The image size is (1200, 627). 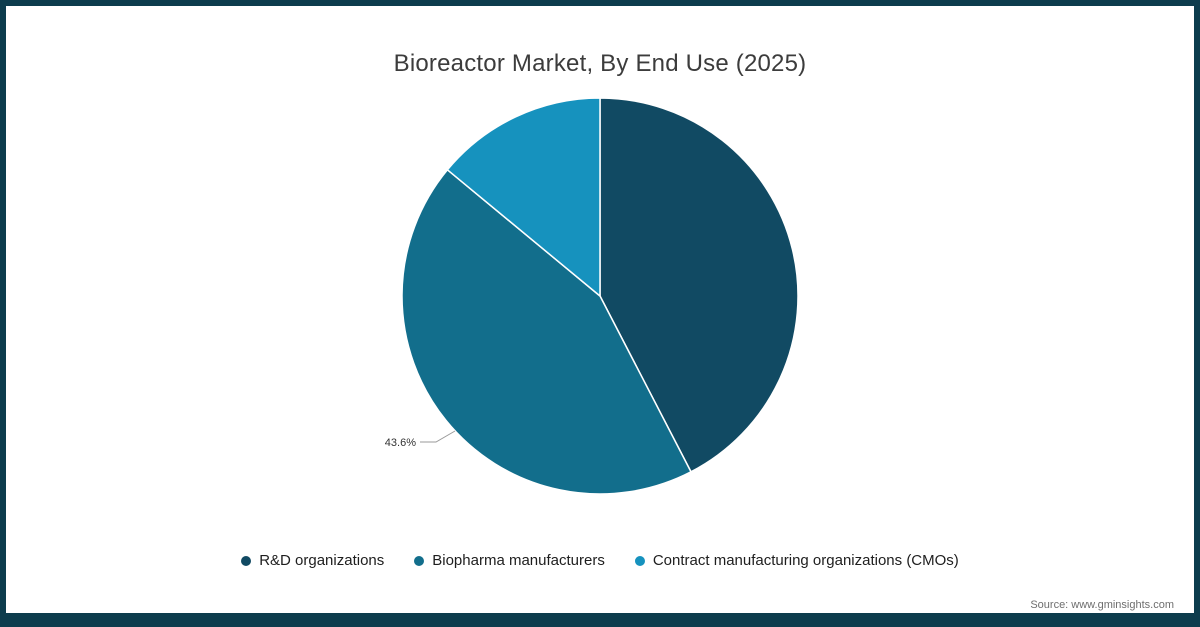 I want to click on slice-data-label: 43.6%, so click(x=400, y=443).